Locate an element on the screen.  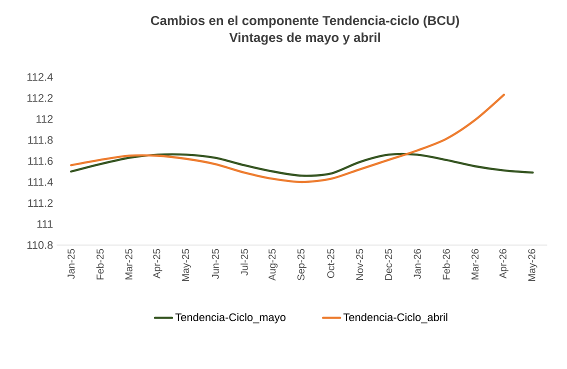
y-tick-label: 112.4 is located at coordinates (40, 77).